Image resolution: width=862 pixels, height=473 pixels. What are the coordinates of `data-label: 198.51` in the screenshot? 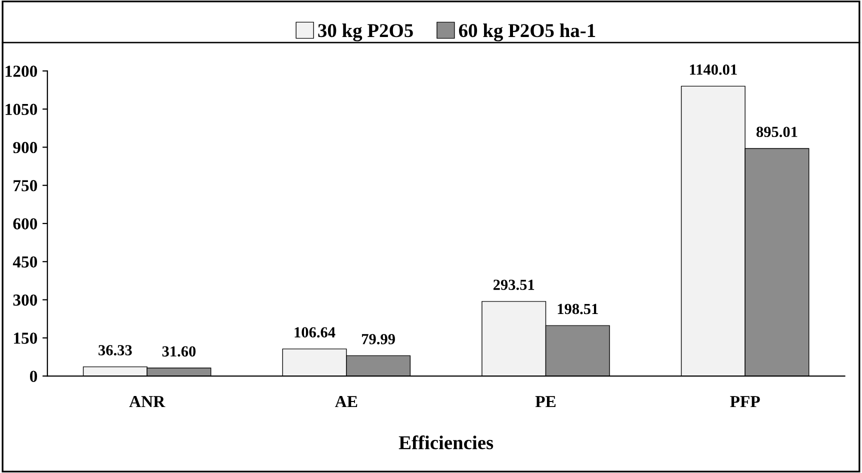 It's located at (578, 309).